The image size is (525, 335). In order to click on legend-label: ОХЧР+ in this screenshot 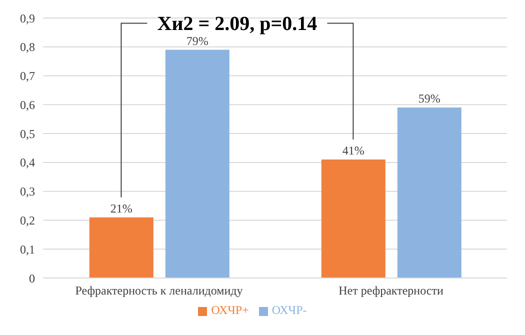, I will do `click(230, 310)`.